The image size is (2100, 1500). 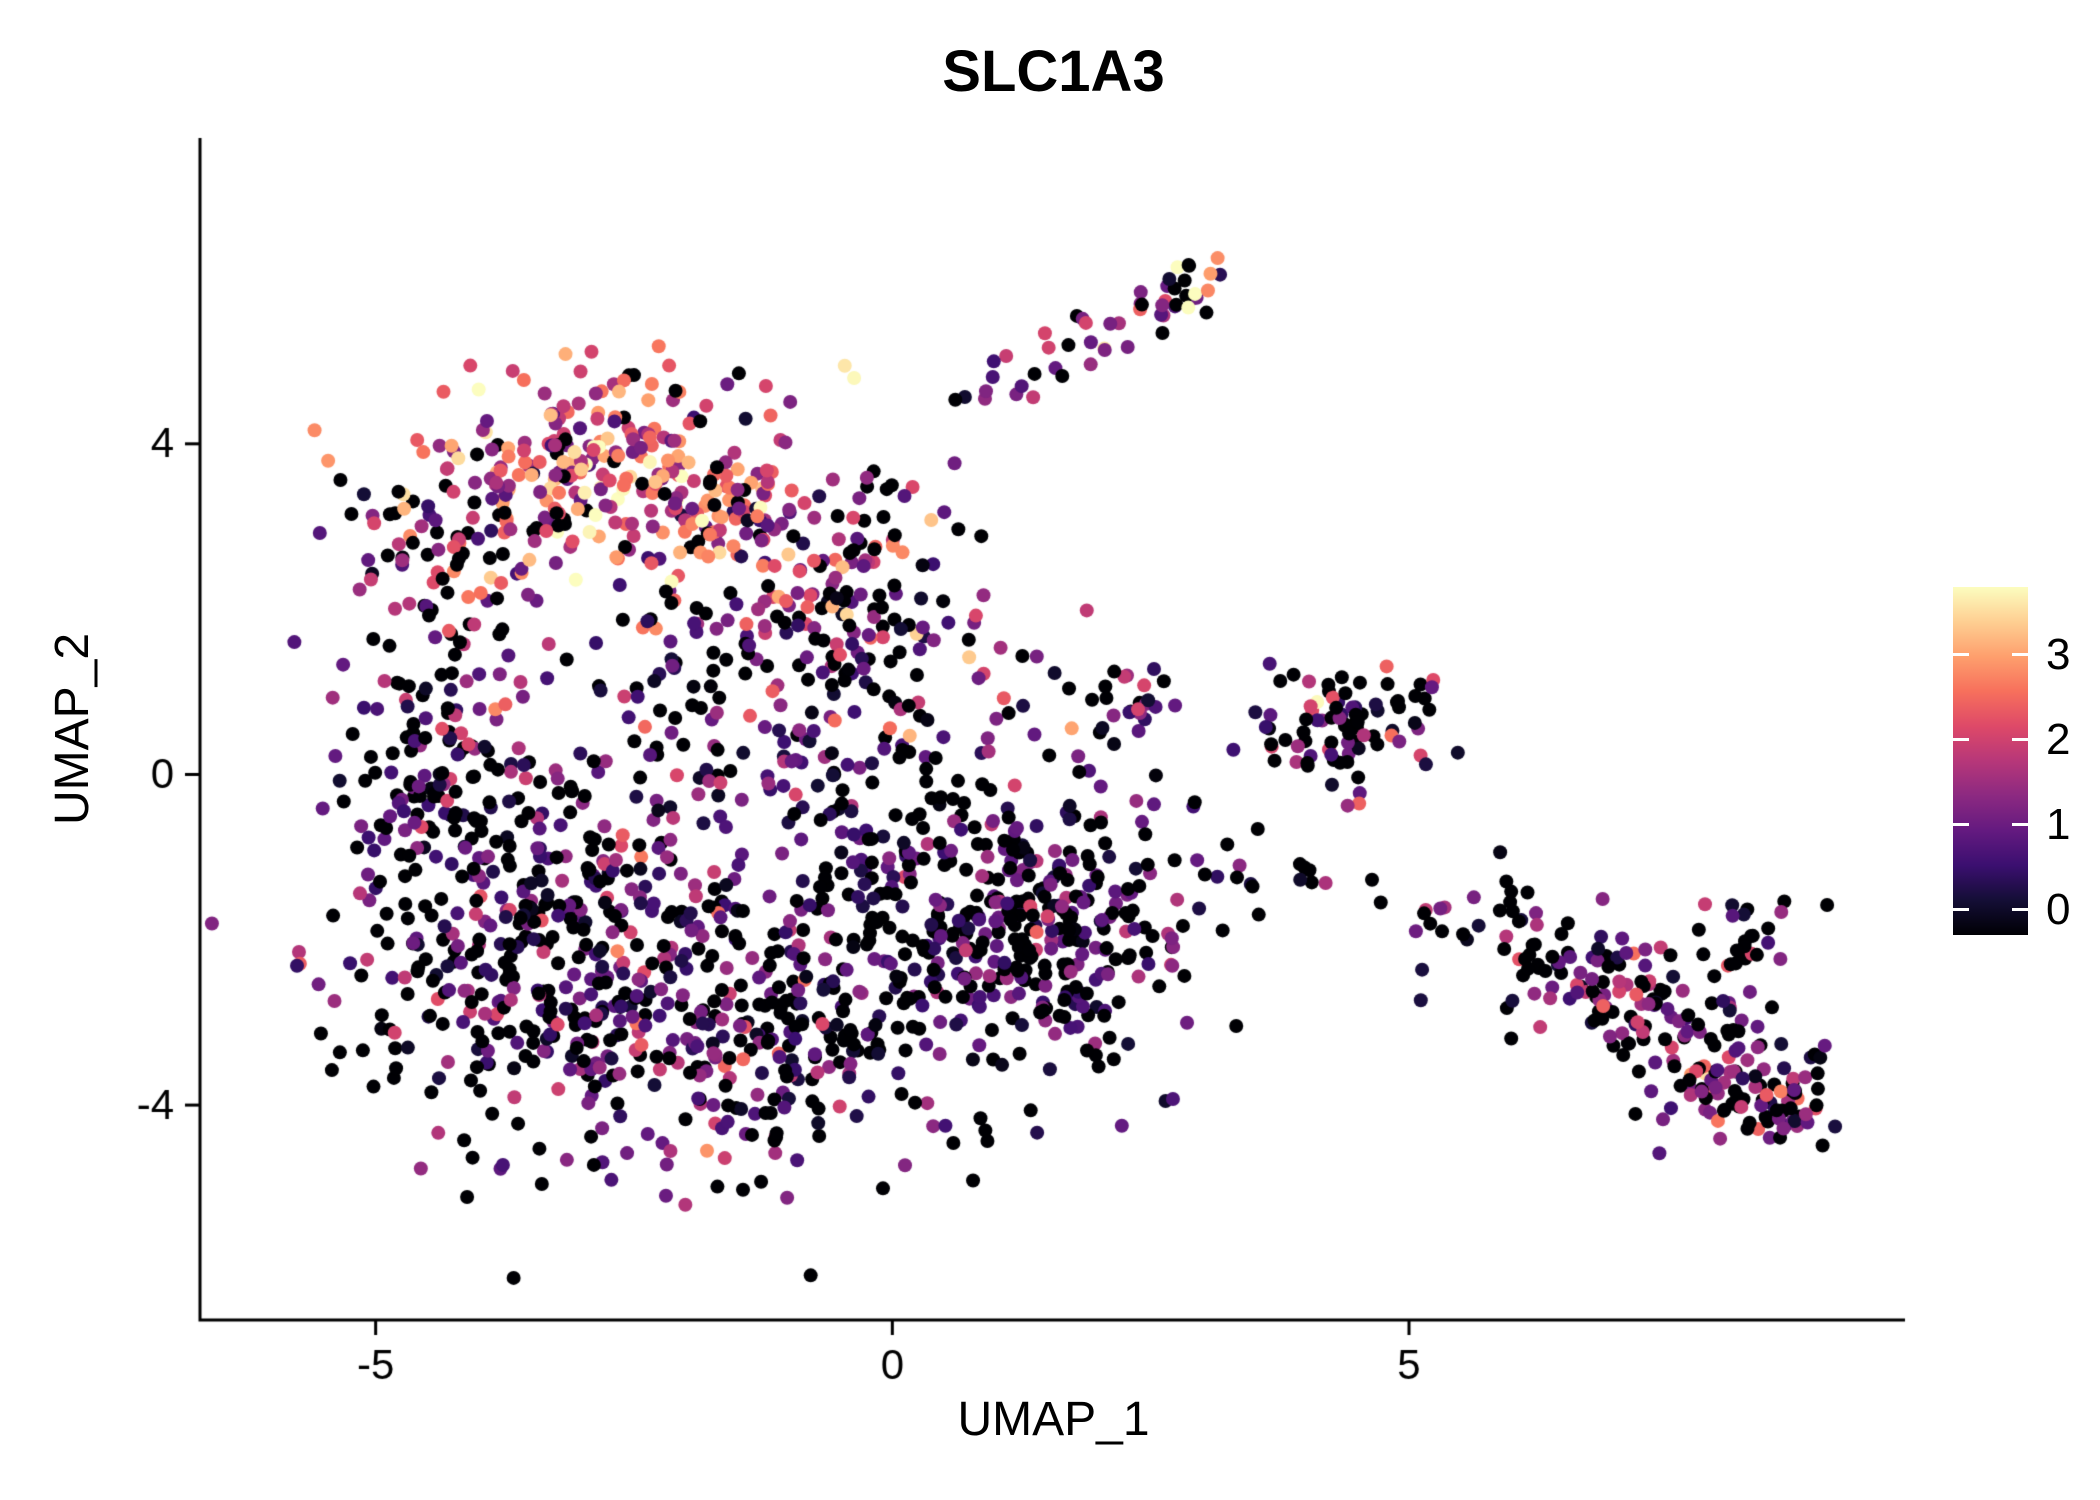 I want to click on colorbar-gradient, so click(x=1990, y=761).